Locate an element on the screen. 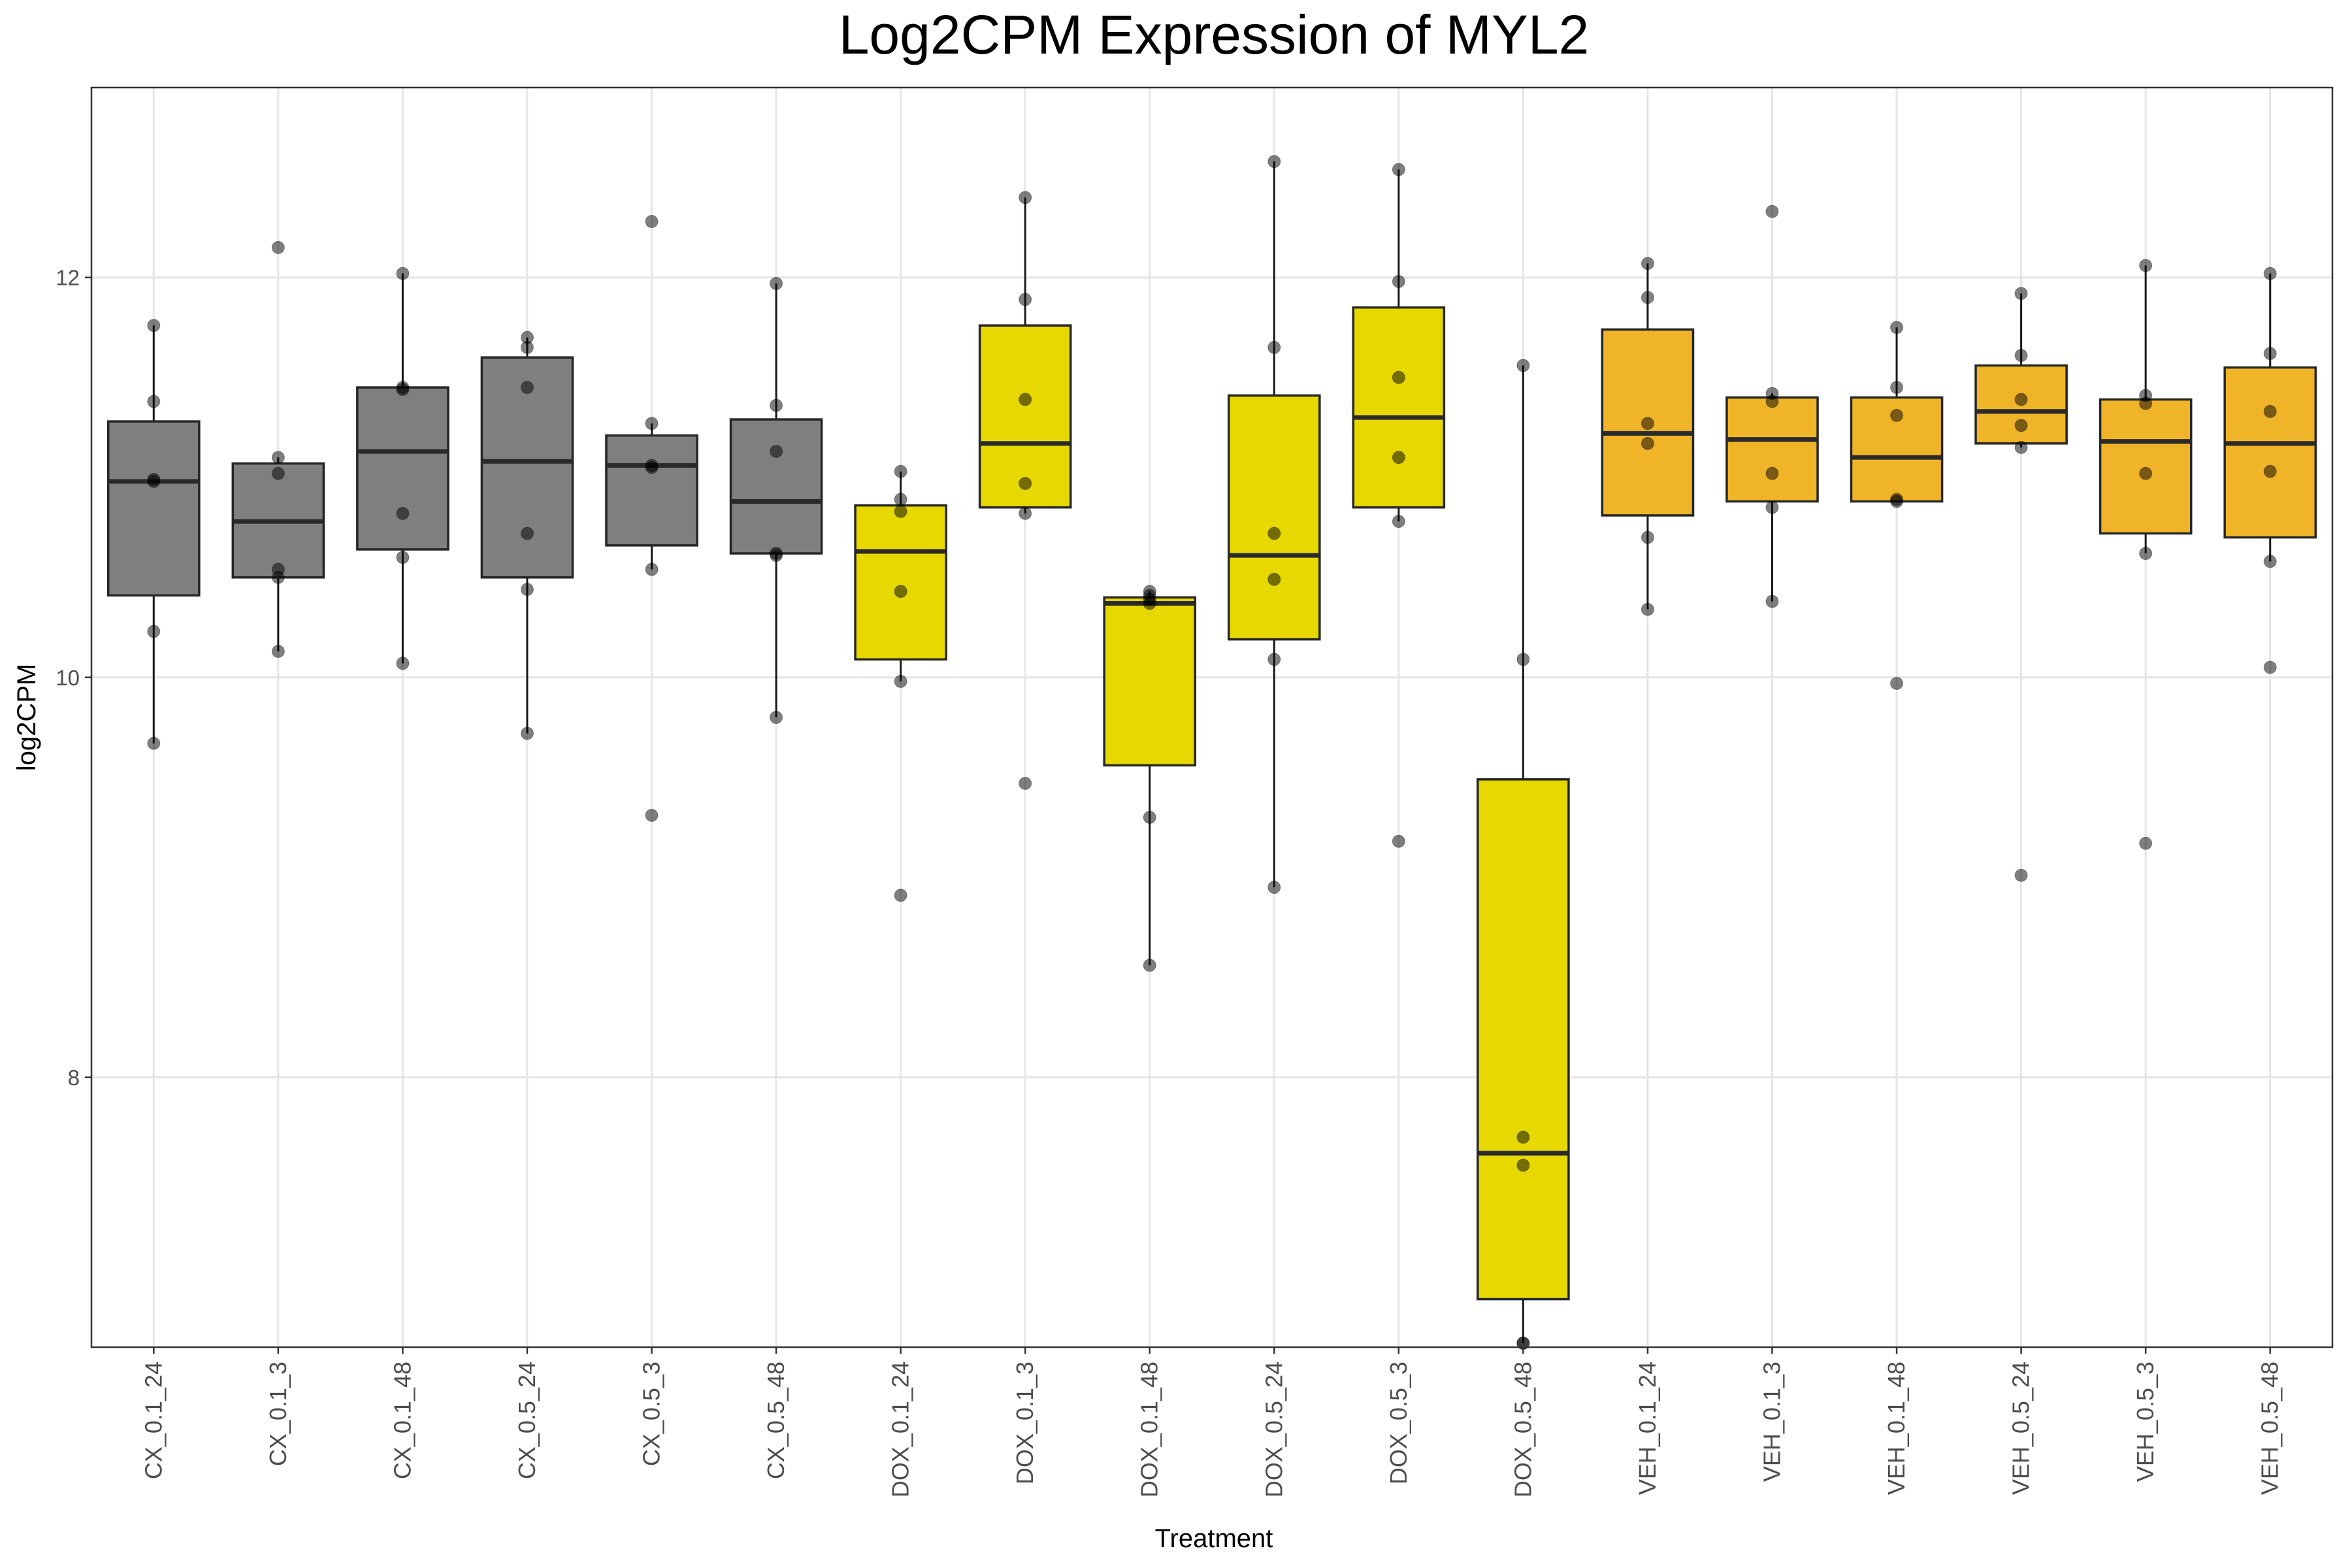  y-tick-label: 10 is located at coordinates (68, 678).